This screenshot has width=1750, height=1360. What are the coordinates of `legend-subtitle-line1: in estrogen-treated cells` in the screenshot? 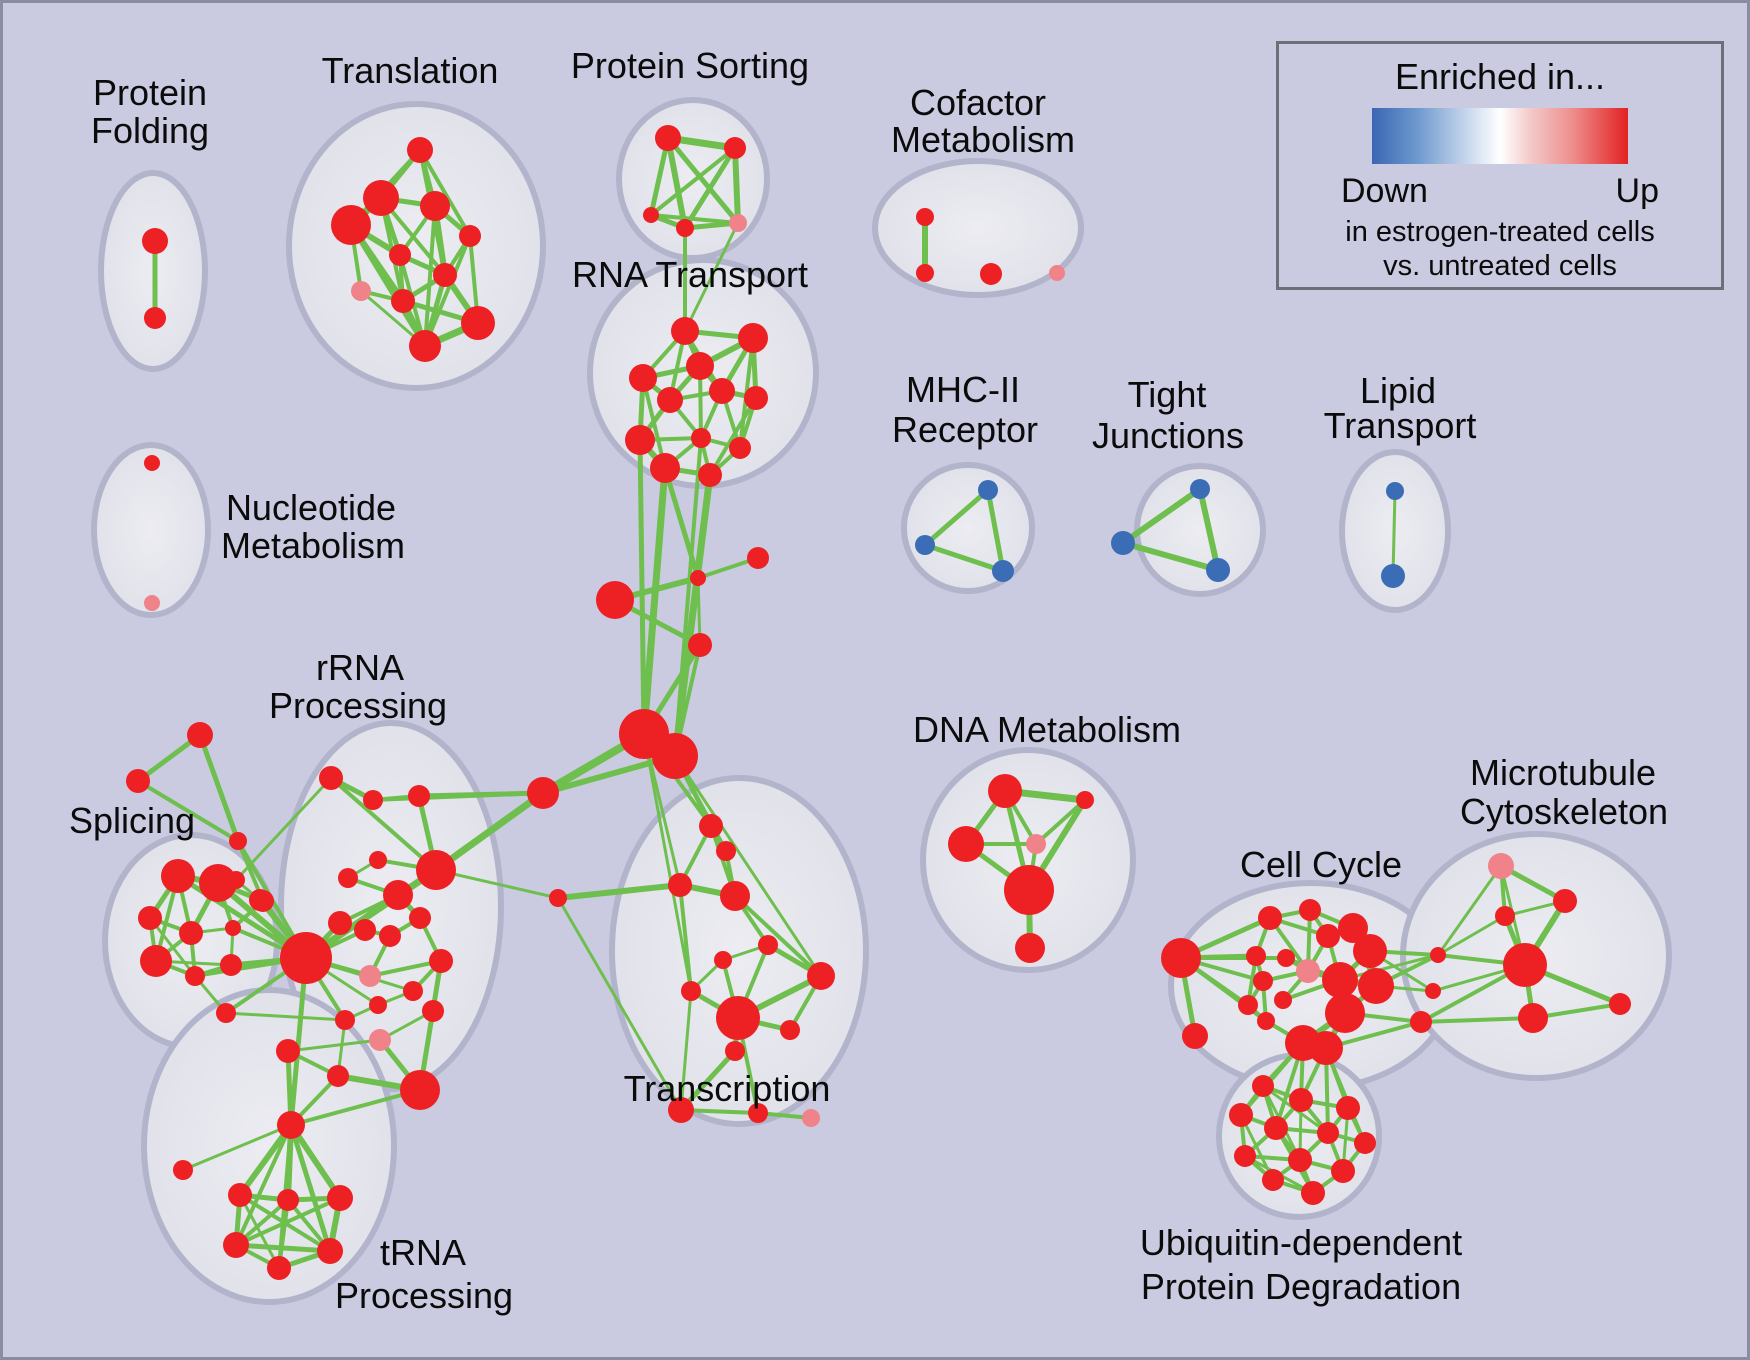 It's located at (1500, 232).